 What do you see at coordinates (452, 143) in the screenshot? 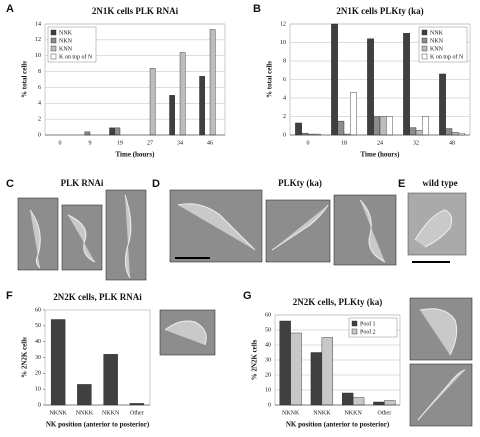
I see `x-tick-label: 48` at bounding box center [452, 143].